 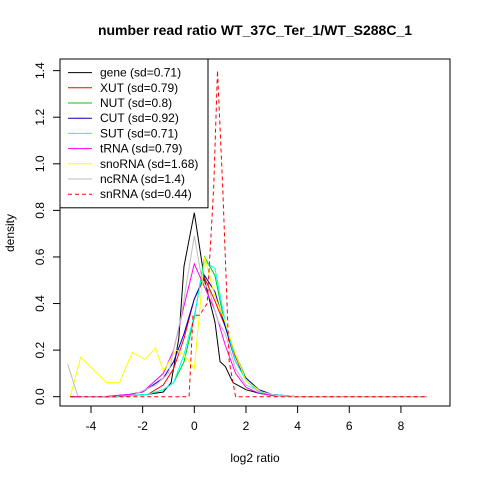 I want to click on x-tick-label: -4, so click(x=91, y=426).